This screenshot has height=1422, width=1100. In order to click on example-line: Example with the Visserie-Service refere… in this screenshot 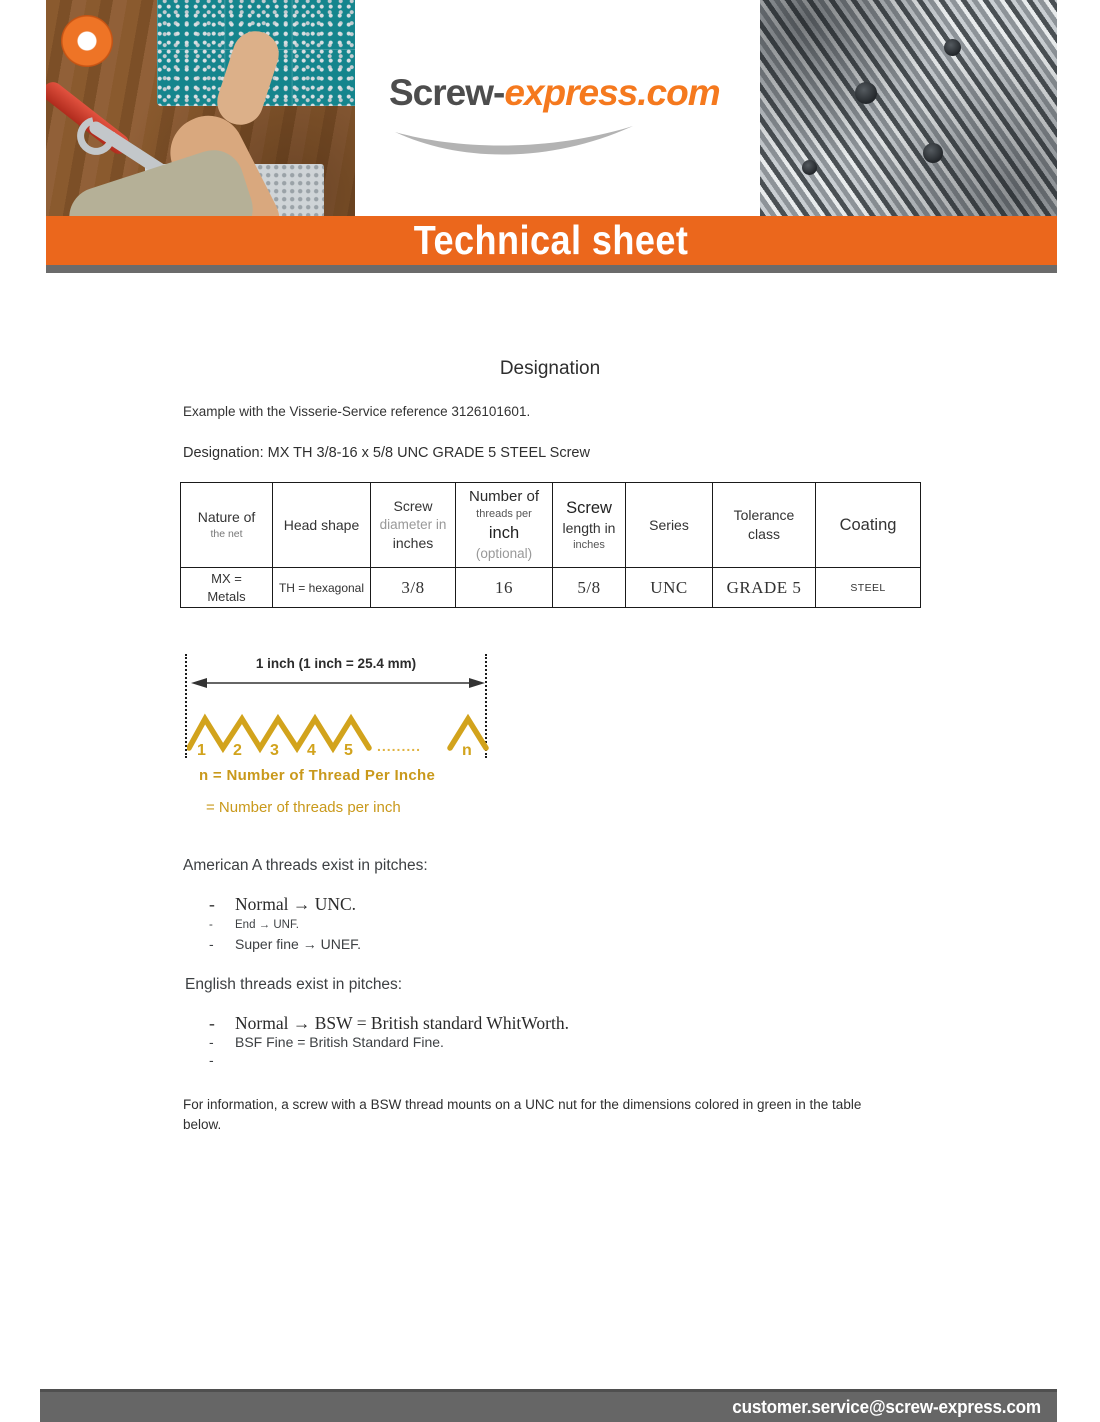, I will do `click(357, 411)`.